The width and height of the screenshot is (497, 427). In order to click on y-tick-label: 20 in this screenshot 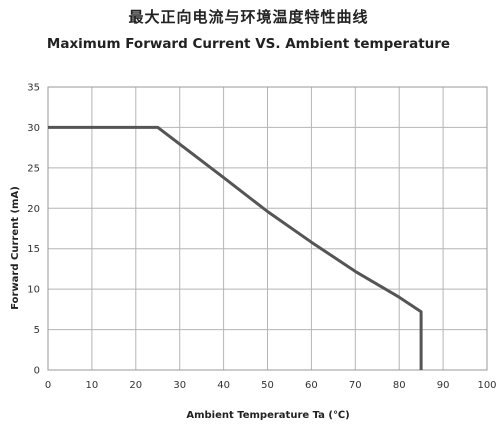, I will do `click(33, 209)`.